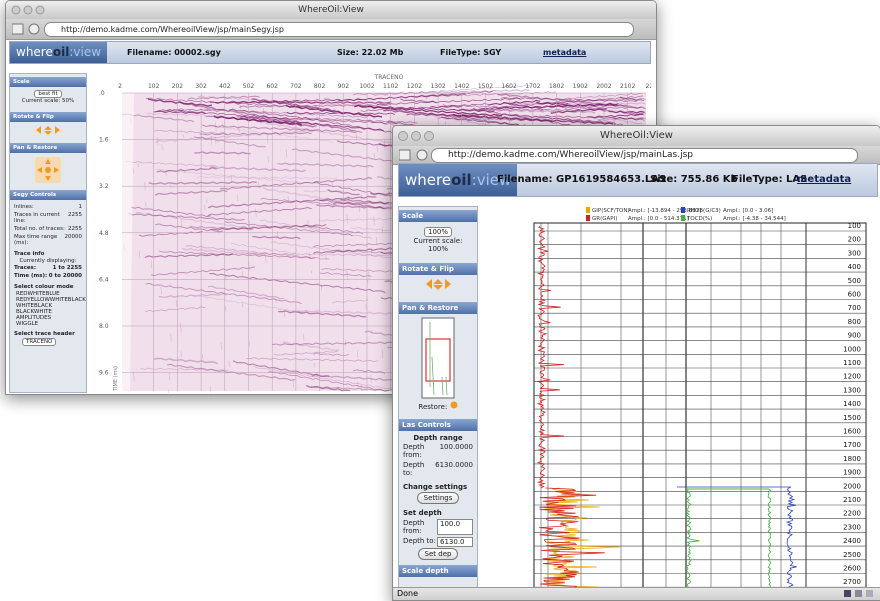 This screenshot has width=880, height=601. Describe the element at coordinates (455, 542) in the screenshot. I see `row-value: 6130.0` at that location.